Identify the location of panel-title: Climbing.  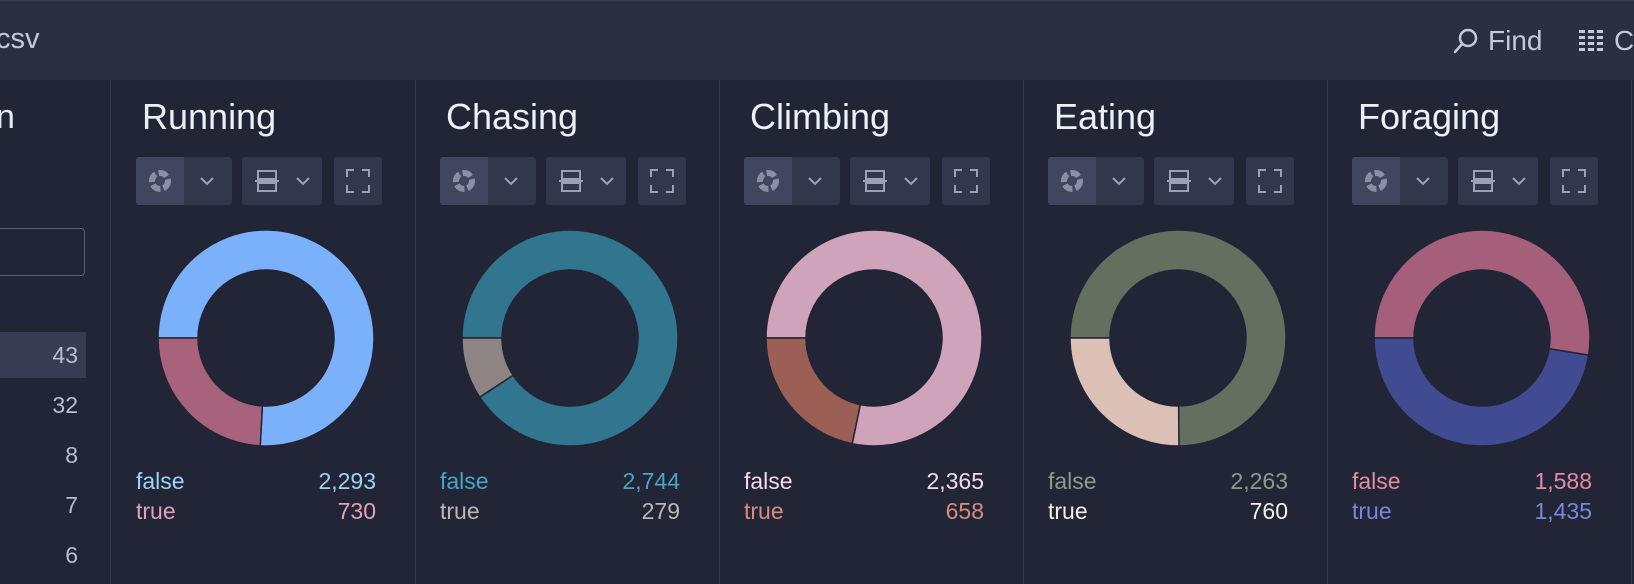
(820, 116).